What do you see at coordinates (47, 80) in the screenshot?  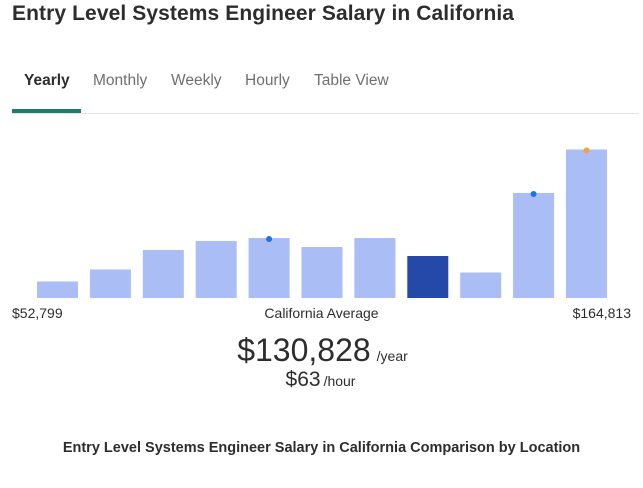 I see `tab-yearly: Yearly` at bounding box center [47, 80].